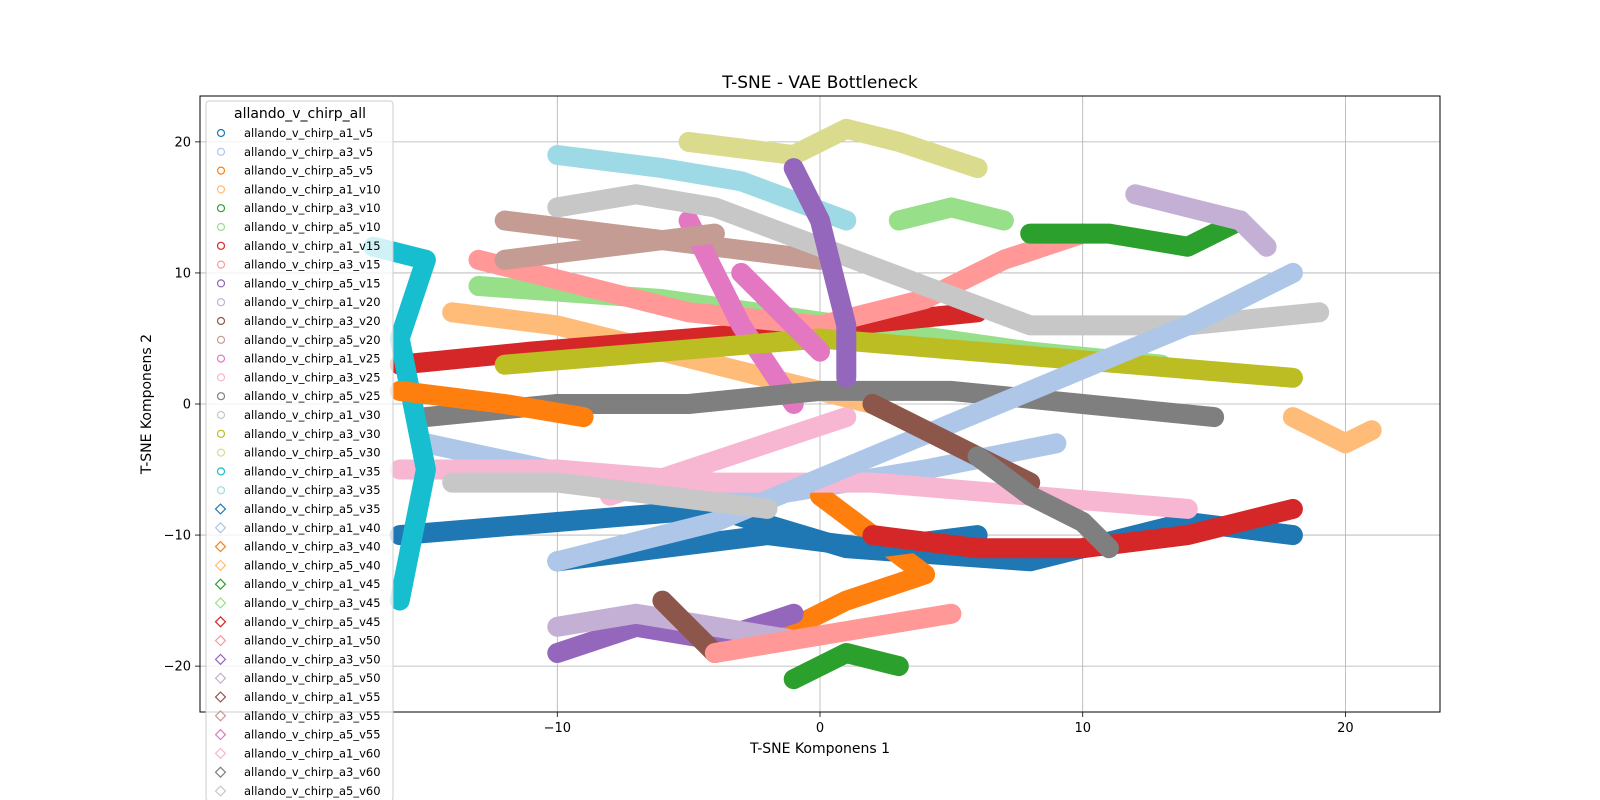  Describe the element at coordinates (312, 490) in the screenshot. I see `legend-label: allando_v_chirp_a3_v35` at that location.